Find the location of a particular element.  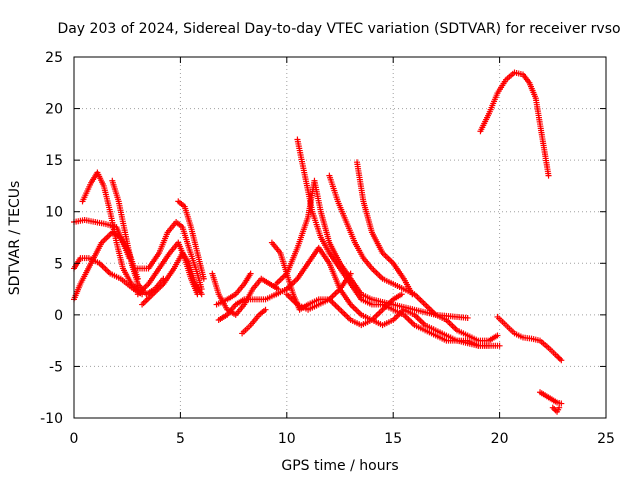

y-tick-label: 15 is located at coordinates (54, 161).